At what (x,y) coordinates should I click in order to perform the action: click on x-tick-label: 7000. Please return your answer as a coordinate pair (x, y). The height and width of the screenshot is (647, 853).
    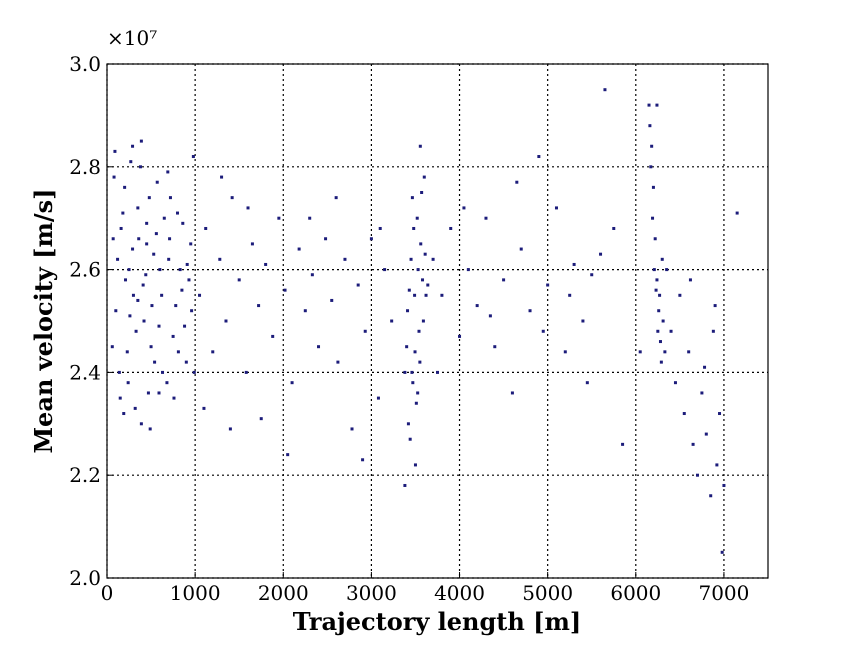
    Looking at the image, I should click on (723, 593).